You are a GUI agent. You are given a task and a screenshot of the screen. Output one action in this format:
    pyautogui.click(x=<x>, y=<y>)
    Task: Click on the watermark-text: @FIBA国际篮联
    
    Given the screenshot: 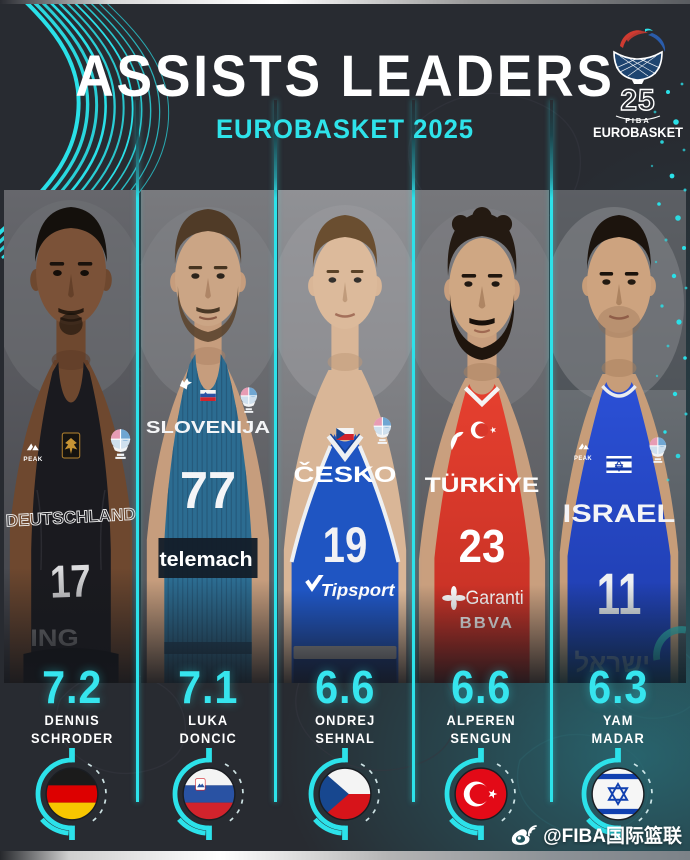 What is the action you would take?
    pyautogui.click(x=612, y=836)
    